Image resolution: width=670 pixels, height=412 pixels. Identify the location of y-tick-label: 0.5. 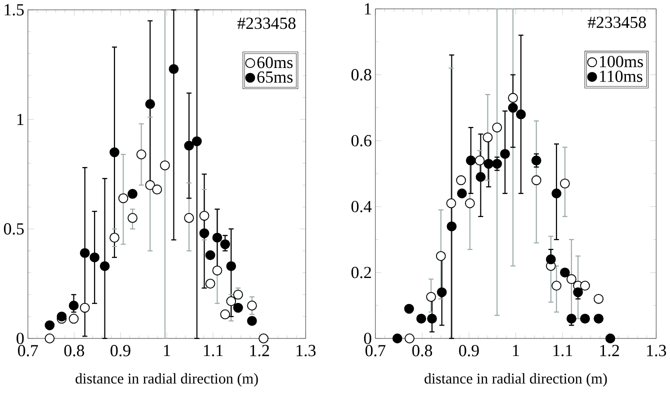
(14, 229).